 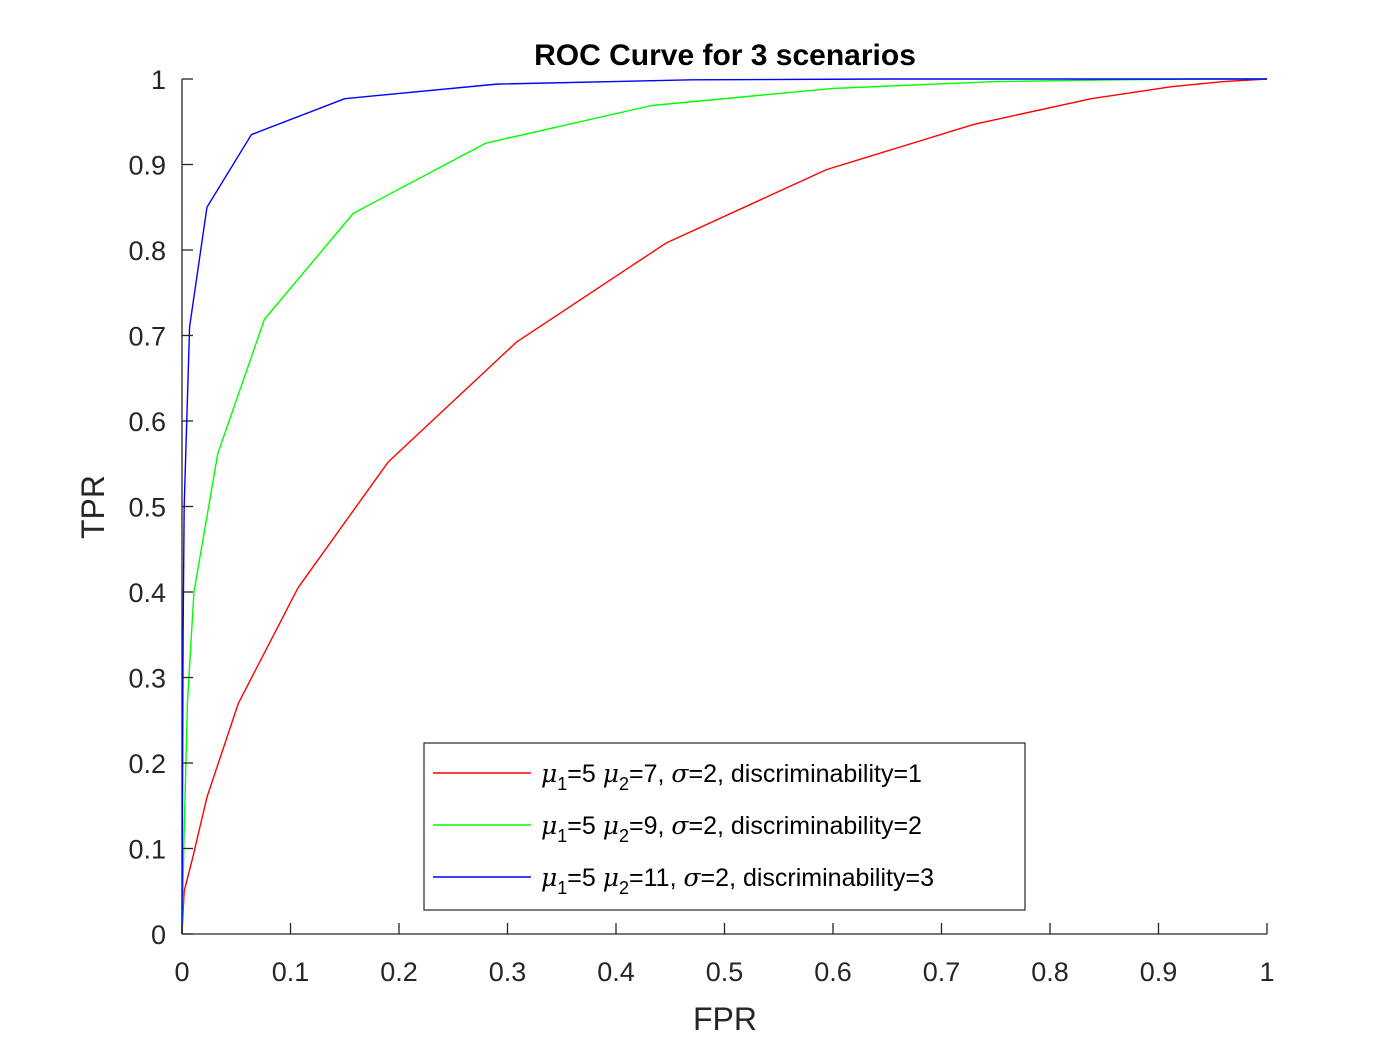 I want to click on x-tick-label: 0.3, so click(x=508, y=972).